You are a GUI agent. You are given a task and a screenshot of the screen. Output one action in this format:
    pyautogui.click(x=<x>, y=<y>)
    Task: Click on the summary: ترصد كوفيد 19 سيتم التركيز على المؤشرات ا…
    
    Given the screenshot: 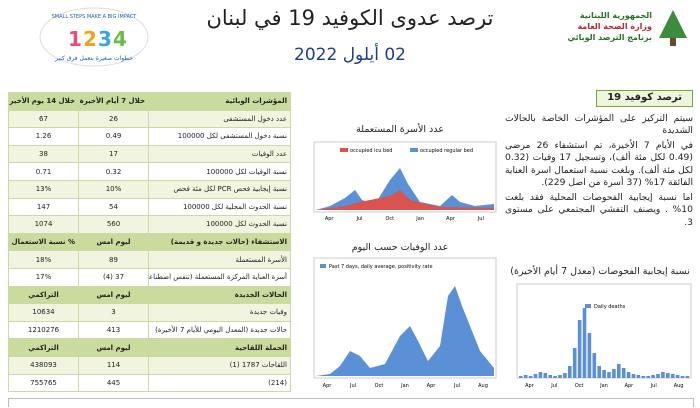 What is the action you would take?
    pyautogui.click(x=599, y=176)
    